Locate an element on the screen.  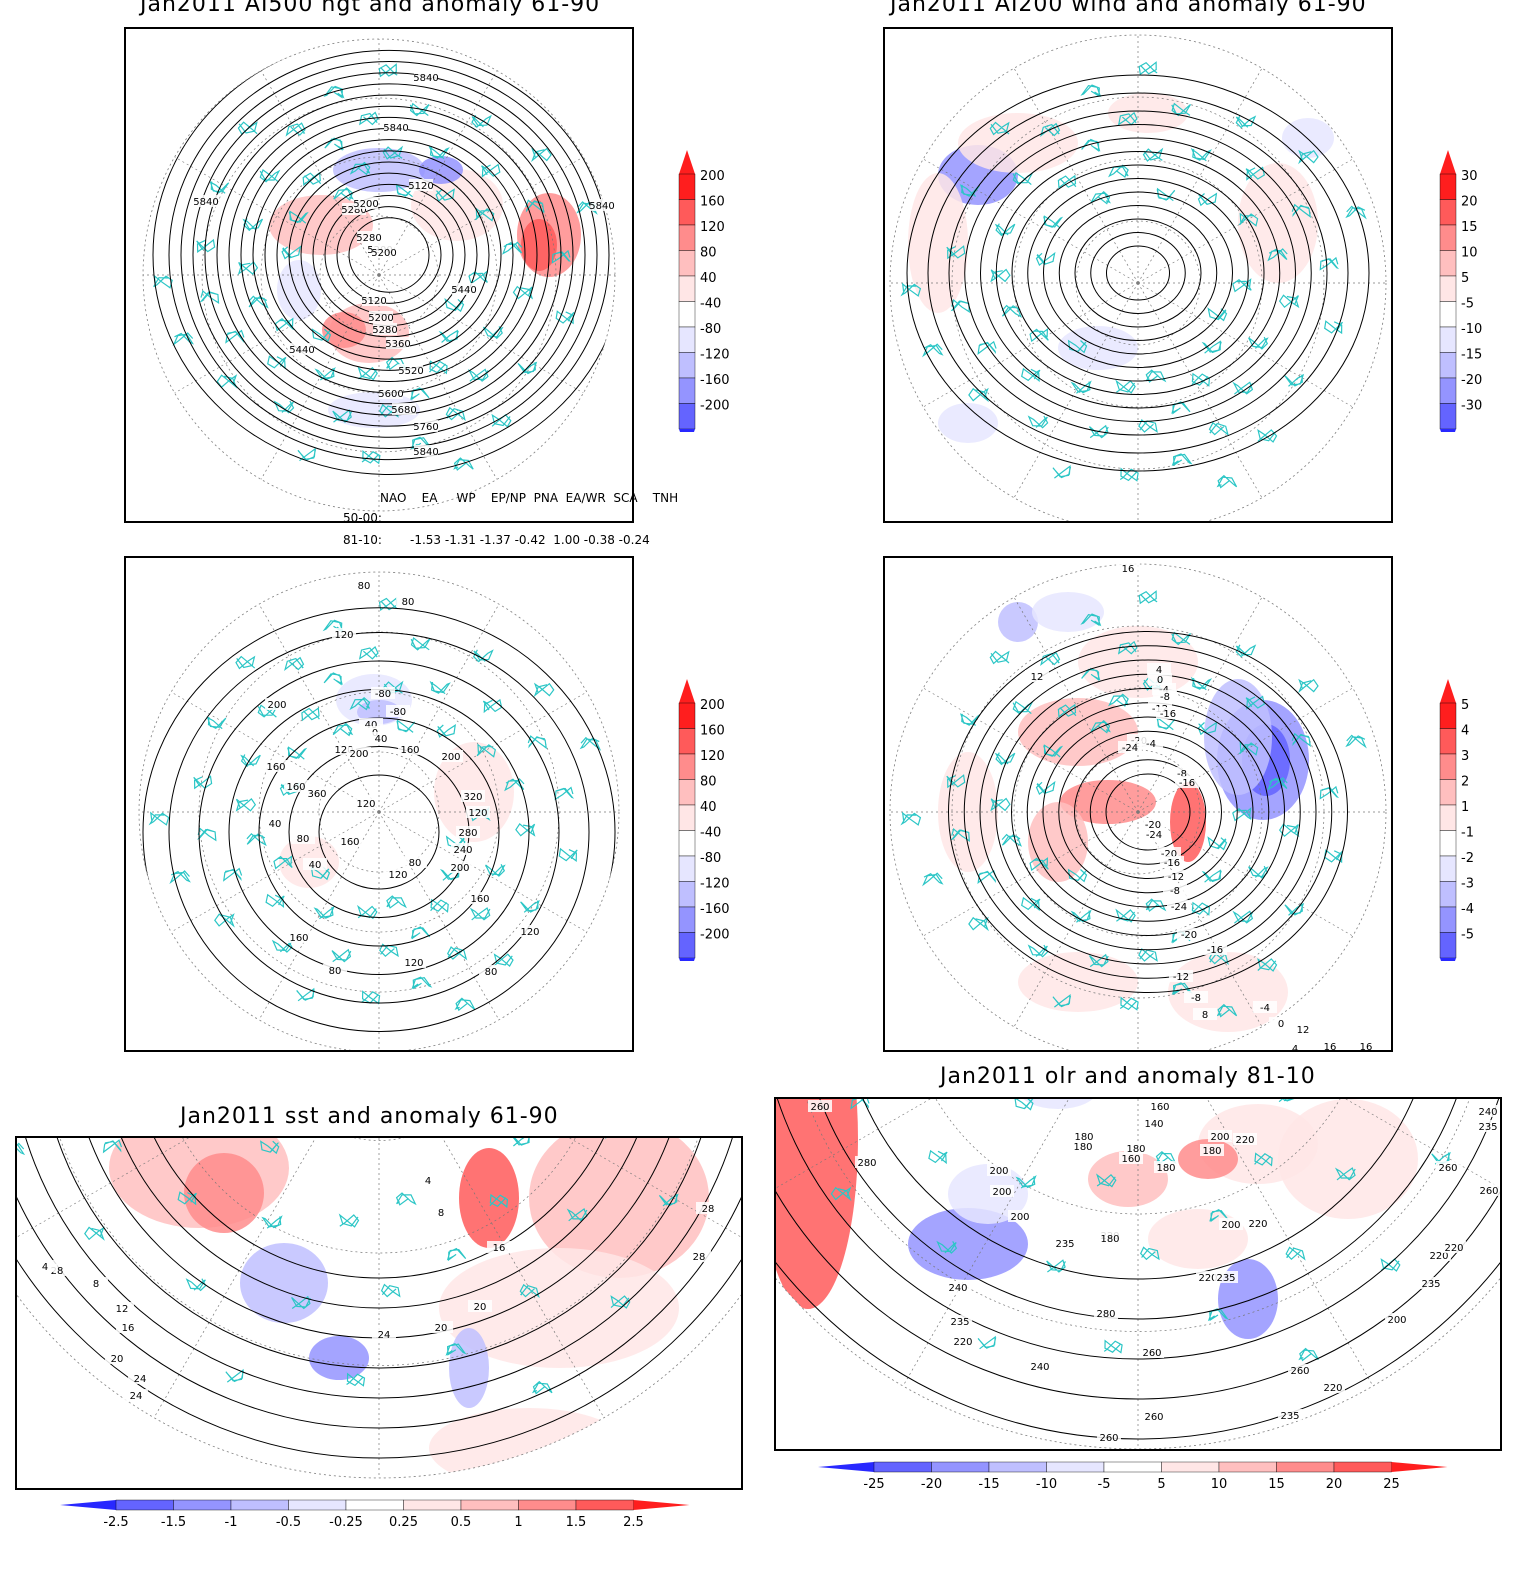
contour-label: -12 is located at coordinates (1176, 877).